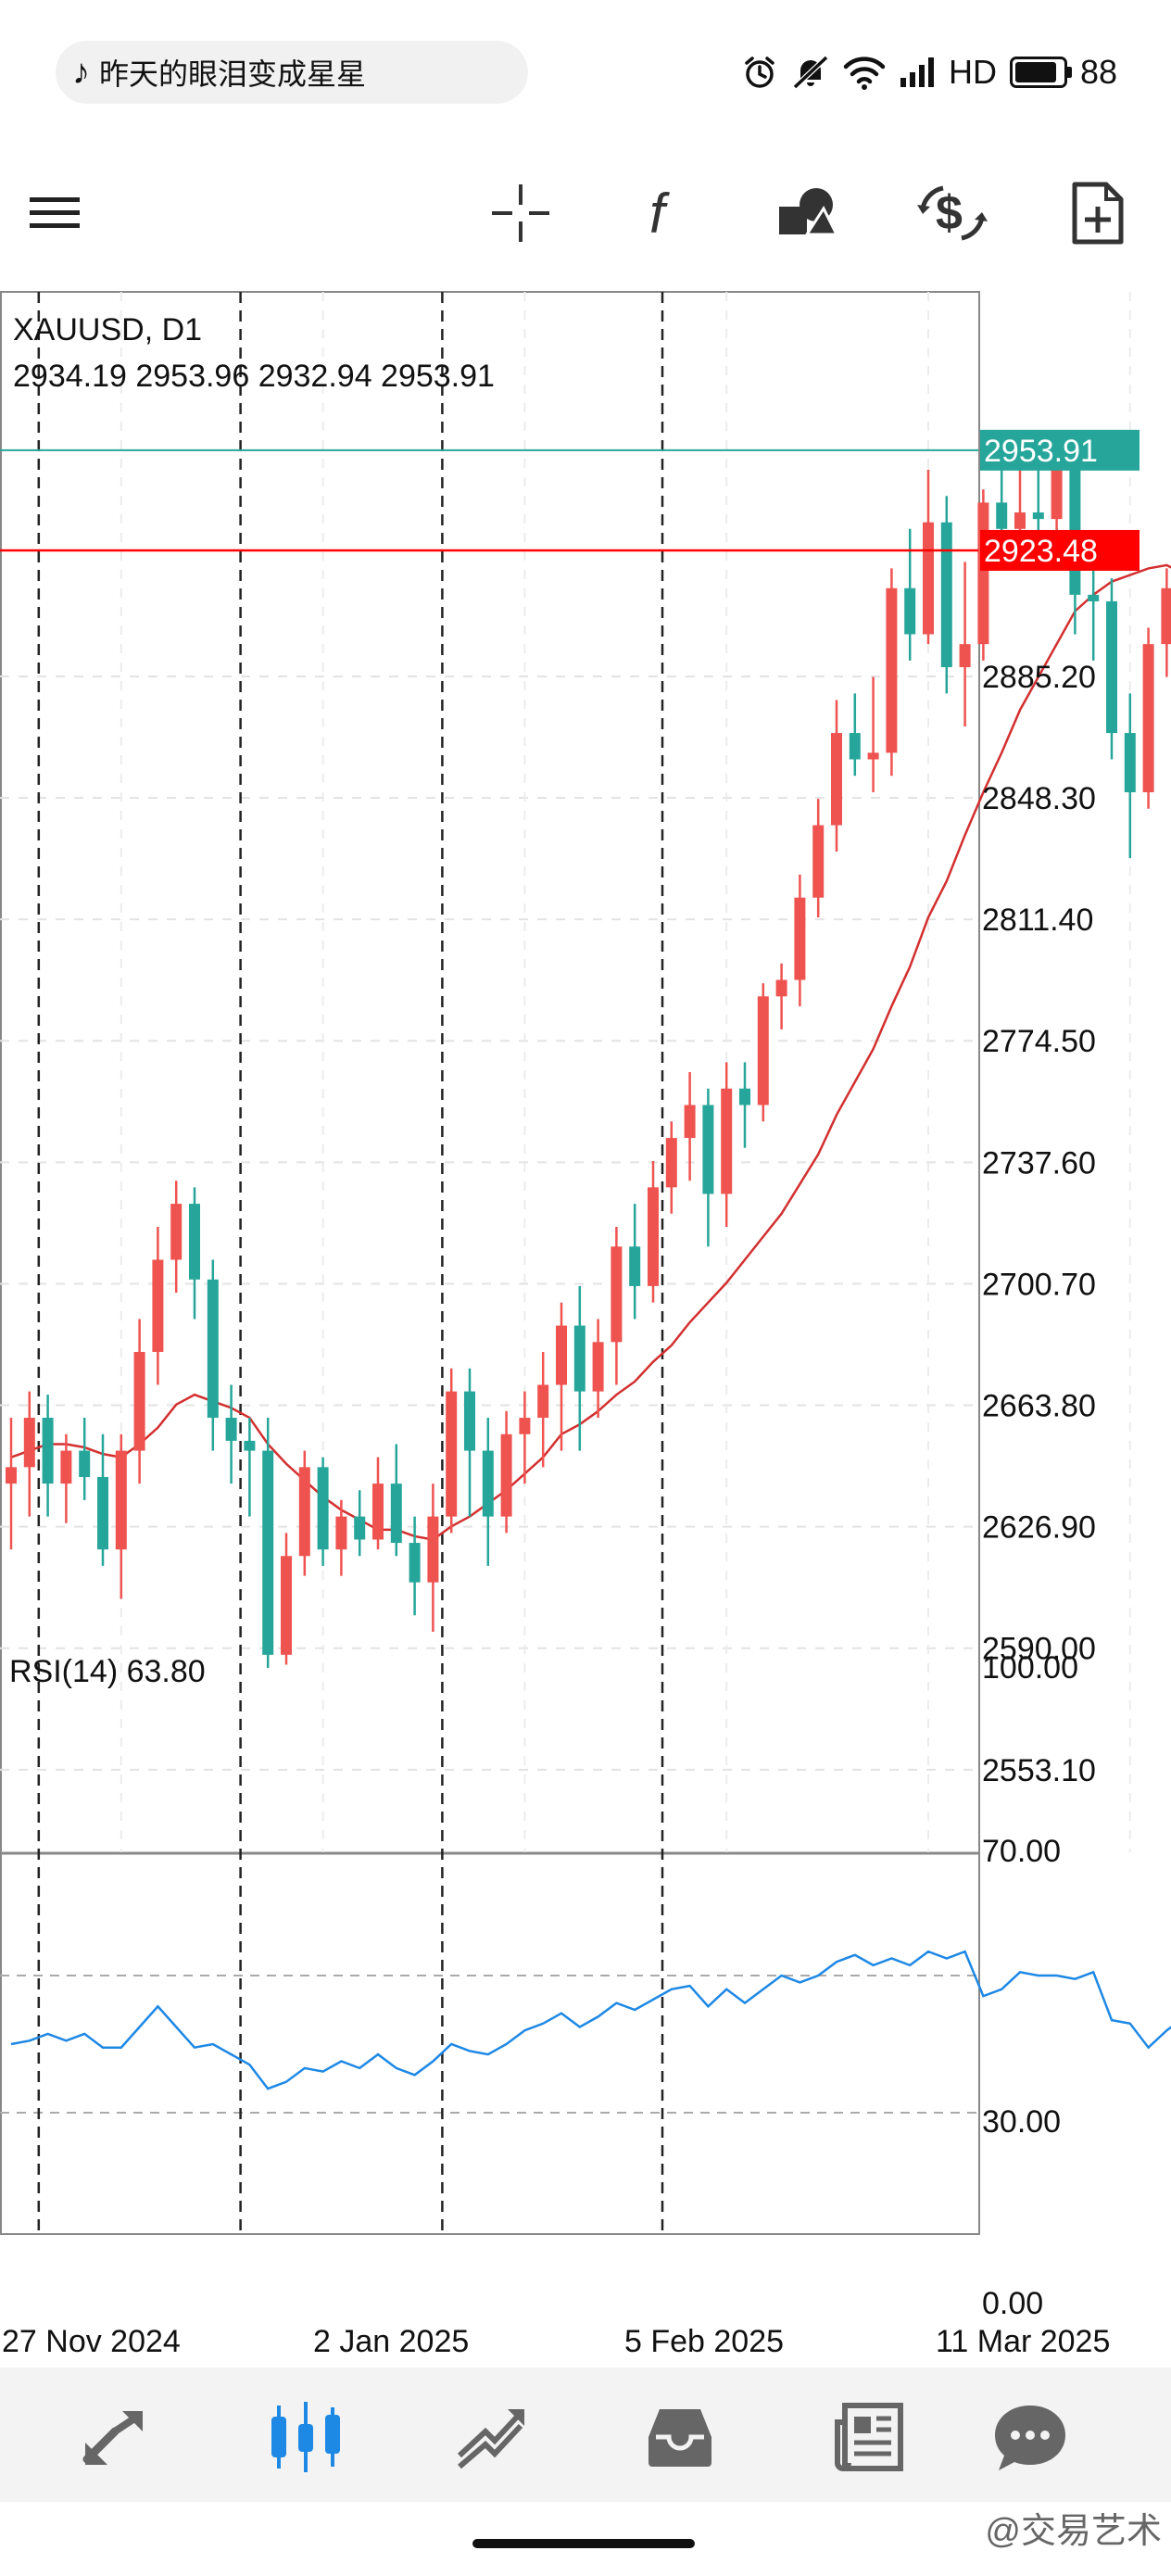 The width and height of the screenshot is (1171, 2576). I want to click on indicators-button: f, so click(665, 213).